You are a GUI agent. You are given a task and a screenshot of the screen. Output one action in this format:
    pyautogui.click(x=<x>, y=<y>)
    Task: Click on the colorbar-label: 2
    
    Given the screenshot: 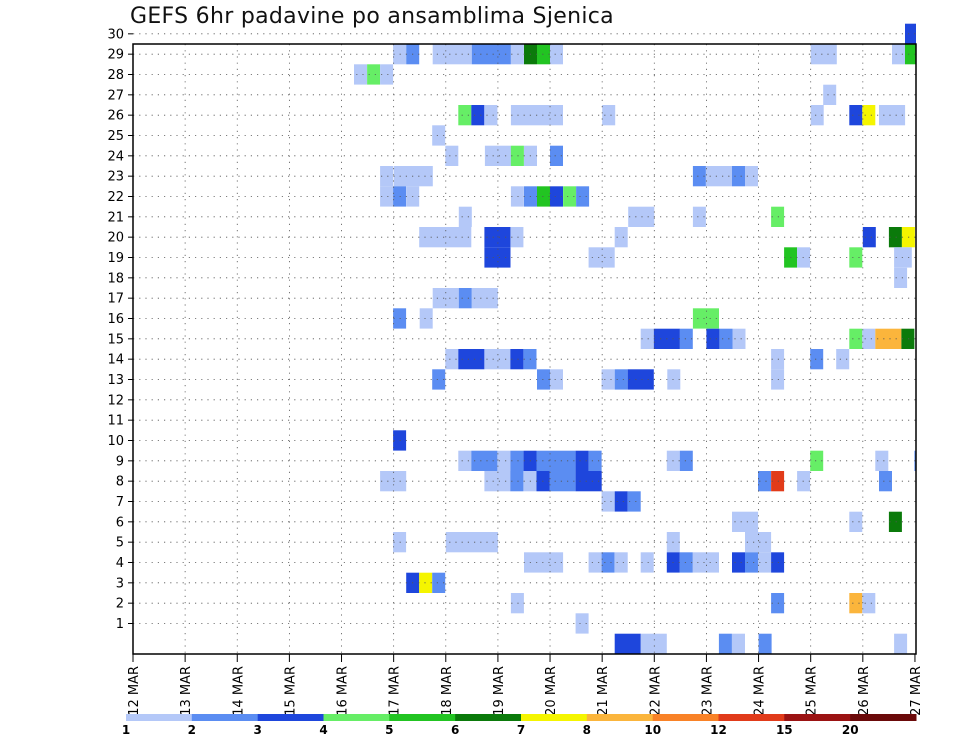 What is the action you would take?
    pyautogui.click(x=192, y=730)
    